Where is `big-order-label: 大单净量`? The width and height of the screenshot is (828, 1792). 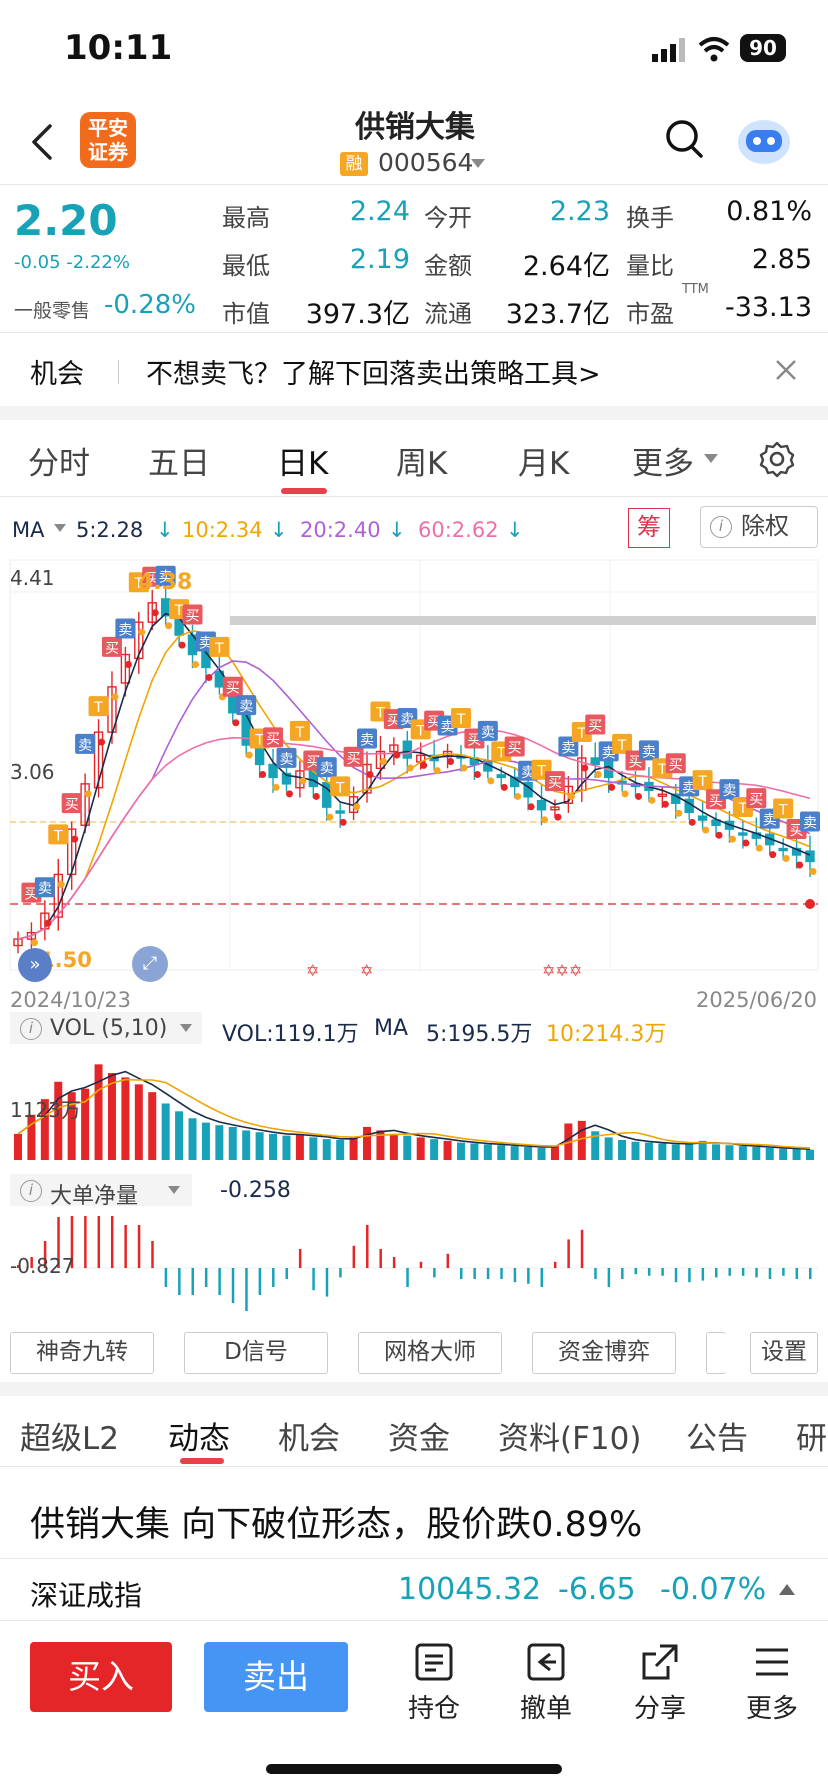
big-order-label: 大单净量 is located at coordinates (94, 1196).